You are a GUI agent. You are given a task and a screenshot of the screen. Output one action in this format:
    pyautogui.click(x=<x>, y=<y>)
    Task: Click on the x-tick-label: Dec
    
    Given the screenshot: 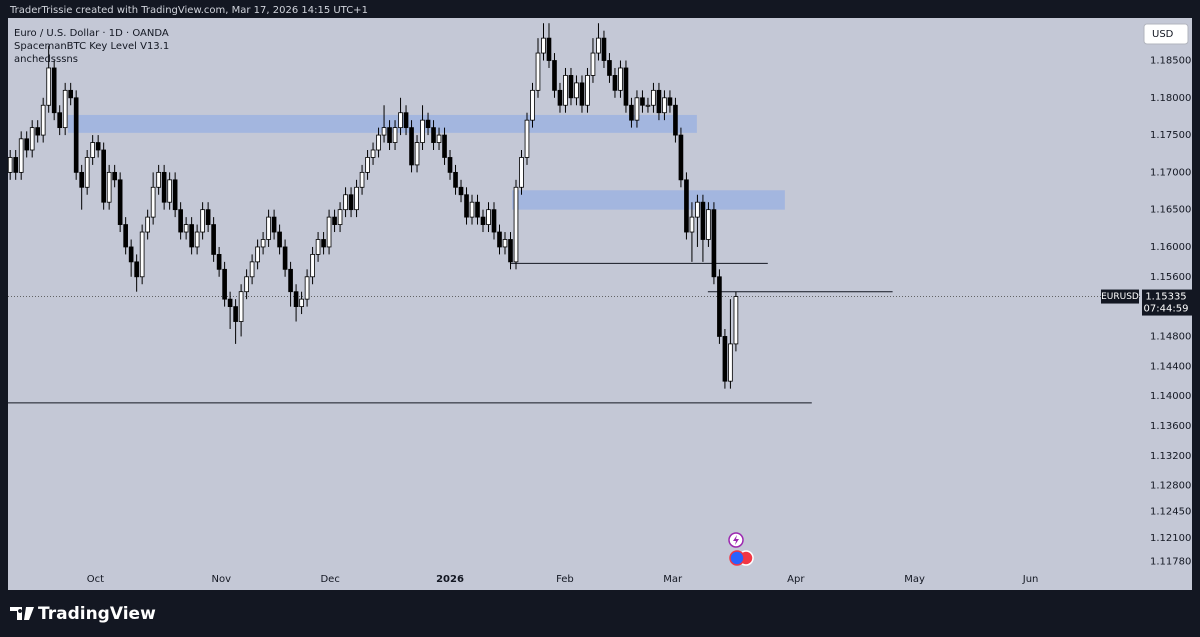 What is the action you would take?
    pyautogui.click(x=329, y=579)
    